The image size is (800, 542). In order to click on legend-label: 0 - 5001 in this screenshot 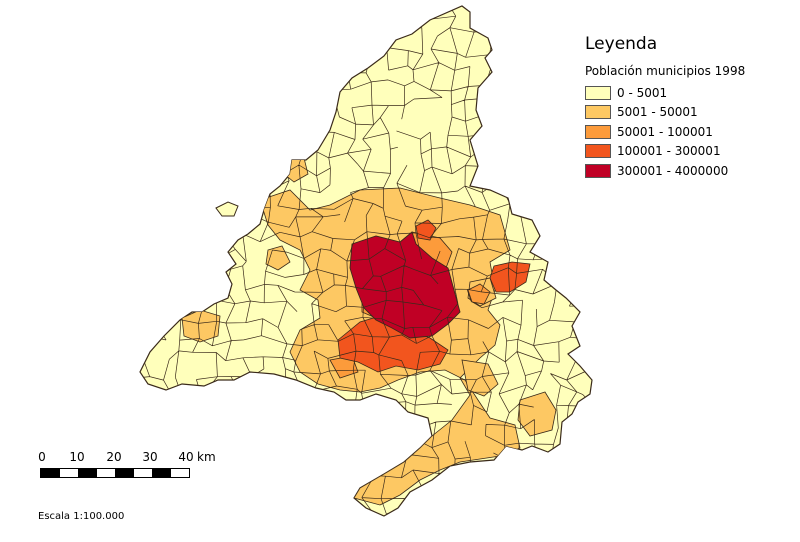, I will do `click(642, 92)`.